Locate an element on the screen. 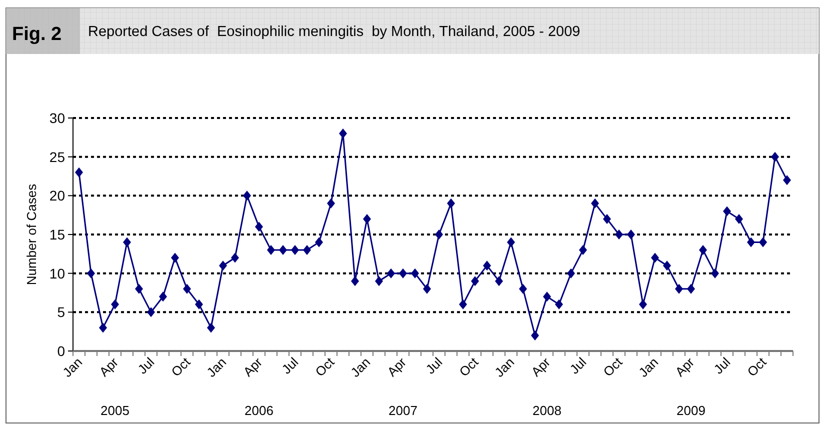  y-tick-label: 5 is located at coordinates (61, 312).